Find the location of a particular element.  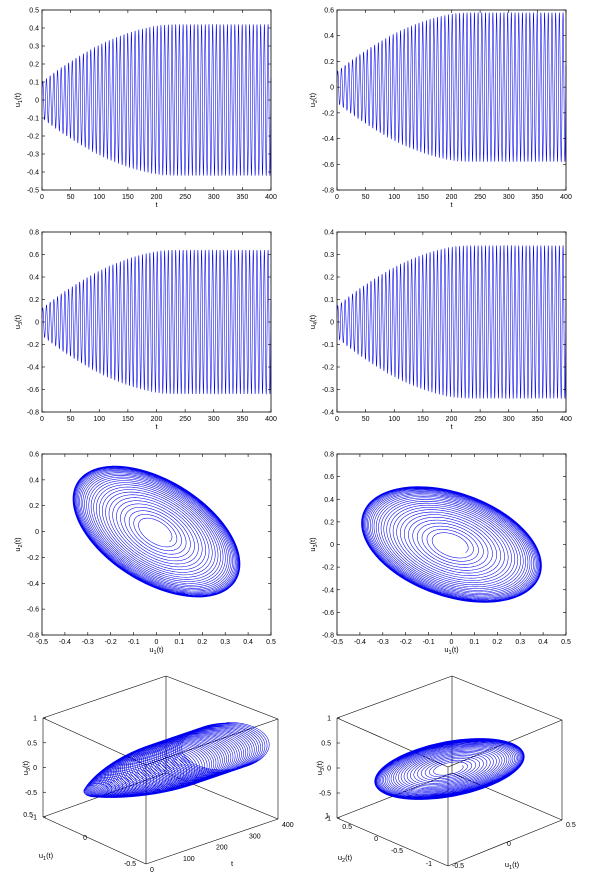

y-axis-label: u3(t) is located at coordinates (18, 321).